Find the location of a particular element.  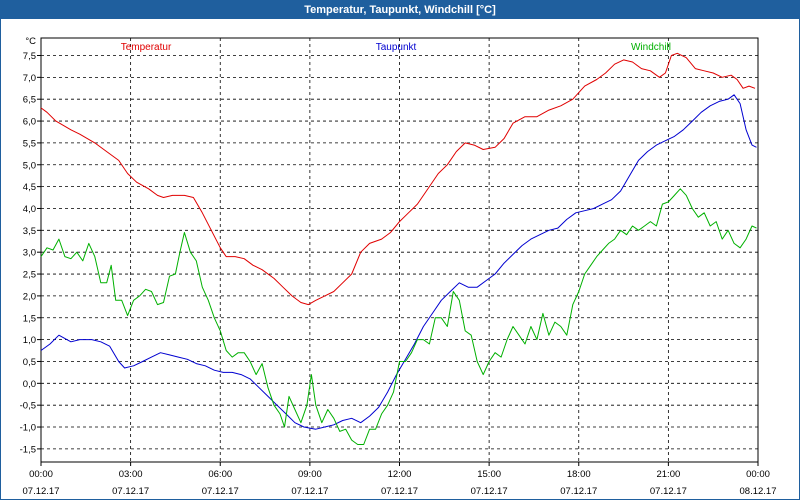

x-tick-time-label: 03:00 is located at coordinates (131, 474).